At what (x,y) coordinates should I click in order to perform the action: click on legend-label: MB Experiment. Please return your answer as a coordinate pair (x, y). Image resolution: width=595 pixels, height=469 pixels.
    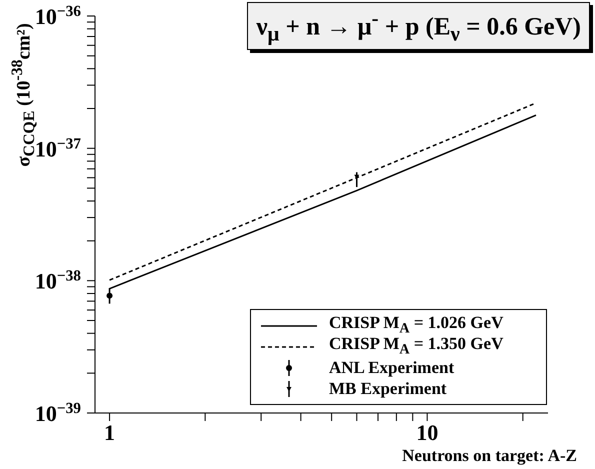
    Looking at the image, I should click on (388, 388).